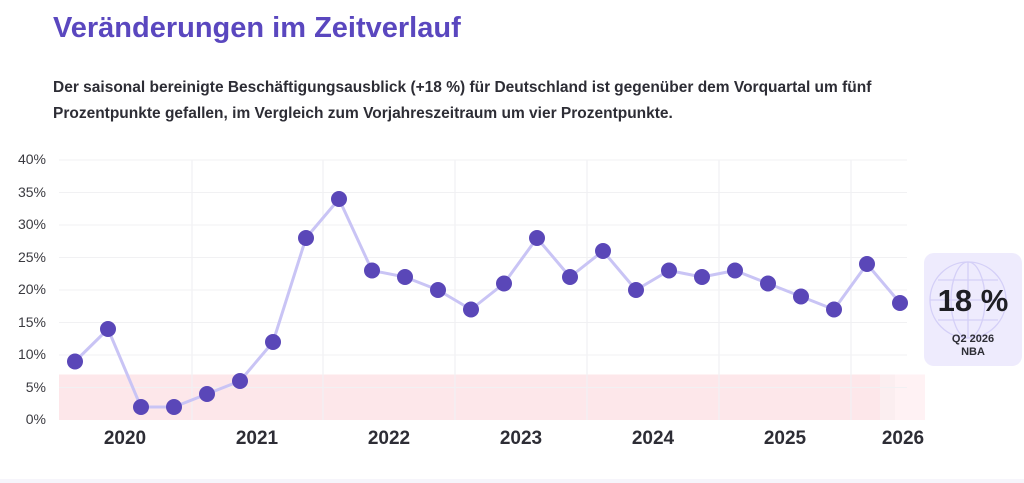 The width and height of the screenshot is (1024, 483). What do you see at coordinates (973, 339) in the screenshot?
I see `badge-period: Q2 2026` at bounding box center [973, 339].